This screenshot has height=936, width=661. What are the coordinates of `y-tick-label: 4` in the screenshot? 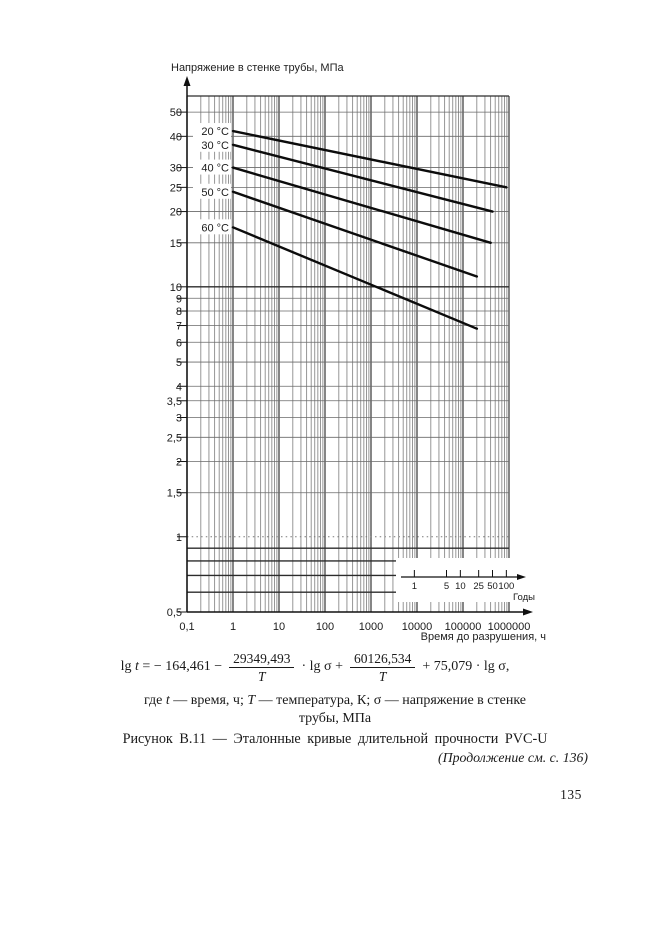 It's located at (179, 387).